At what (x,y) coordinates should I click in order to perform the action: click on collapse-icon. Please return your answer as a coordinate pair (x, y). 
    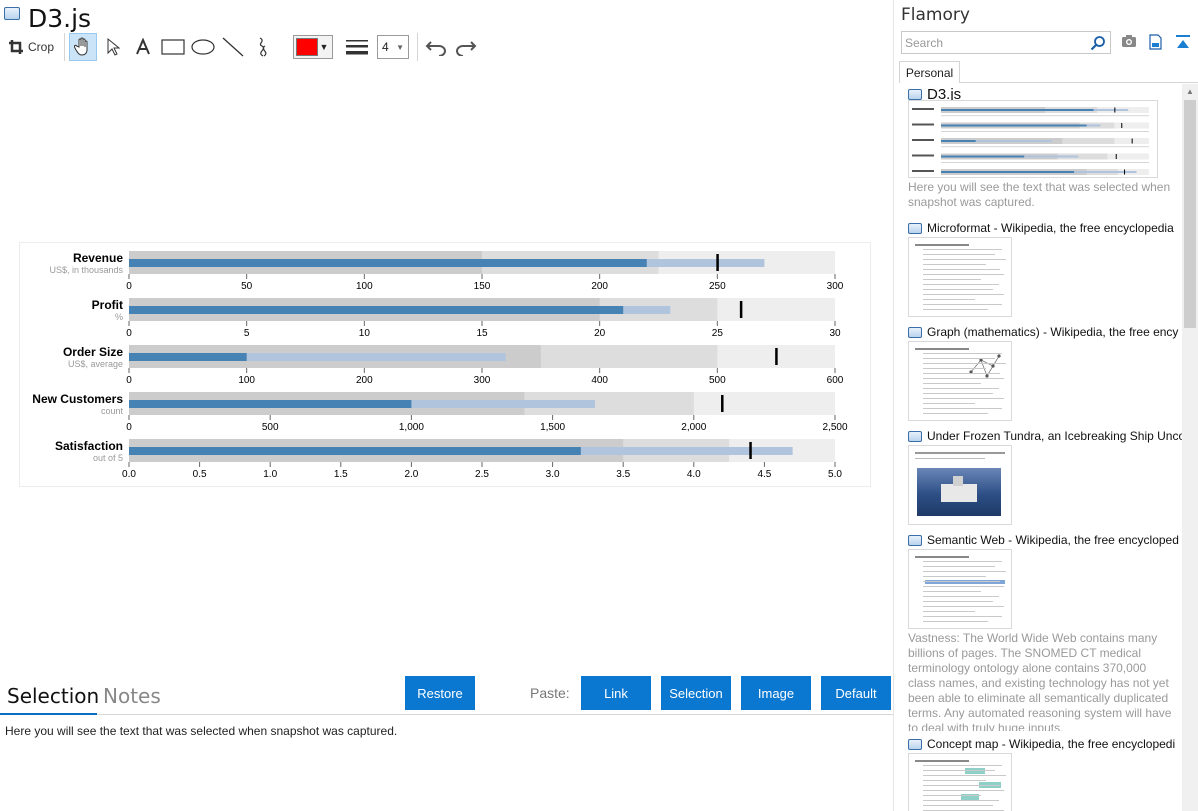
    Looking at the image, I should click on (1183, 42).